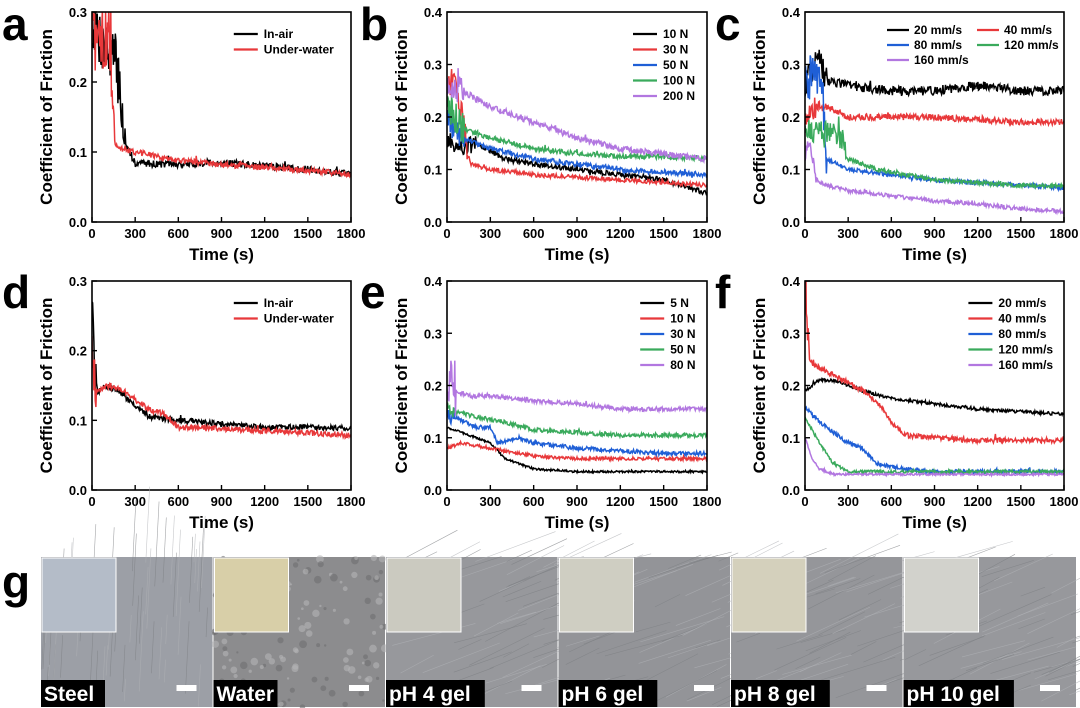 The height and width of the screenshot is (708, 1080). What do you see at coordinates (246, 694) in the screenshot?
I see `sample-caption: Water` at bounding box center [246, 694].